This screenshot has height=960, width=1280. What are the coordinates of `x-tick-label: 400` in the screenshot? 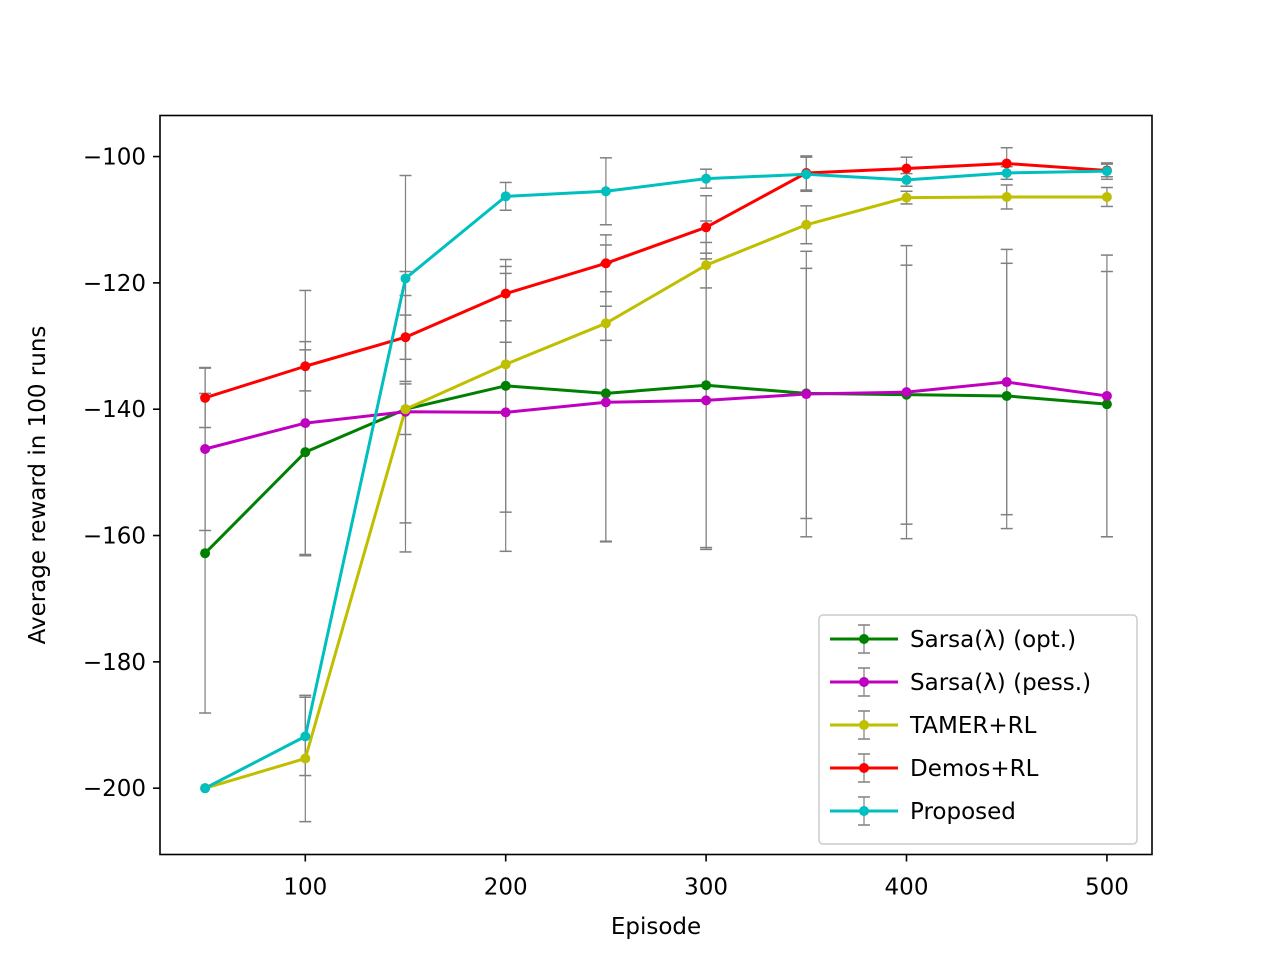 It's located at (907, 888).